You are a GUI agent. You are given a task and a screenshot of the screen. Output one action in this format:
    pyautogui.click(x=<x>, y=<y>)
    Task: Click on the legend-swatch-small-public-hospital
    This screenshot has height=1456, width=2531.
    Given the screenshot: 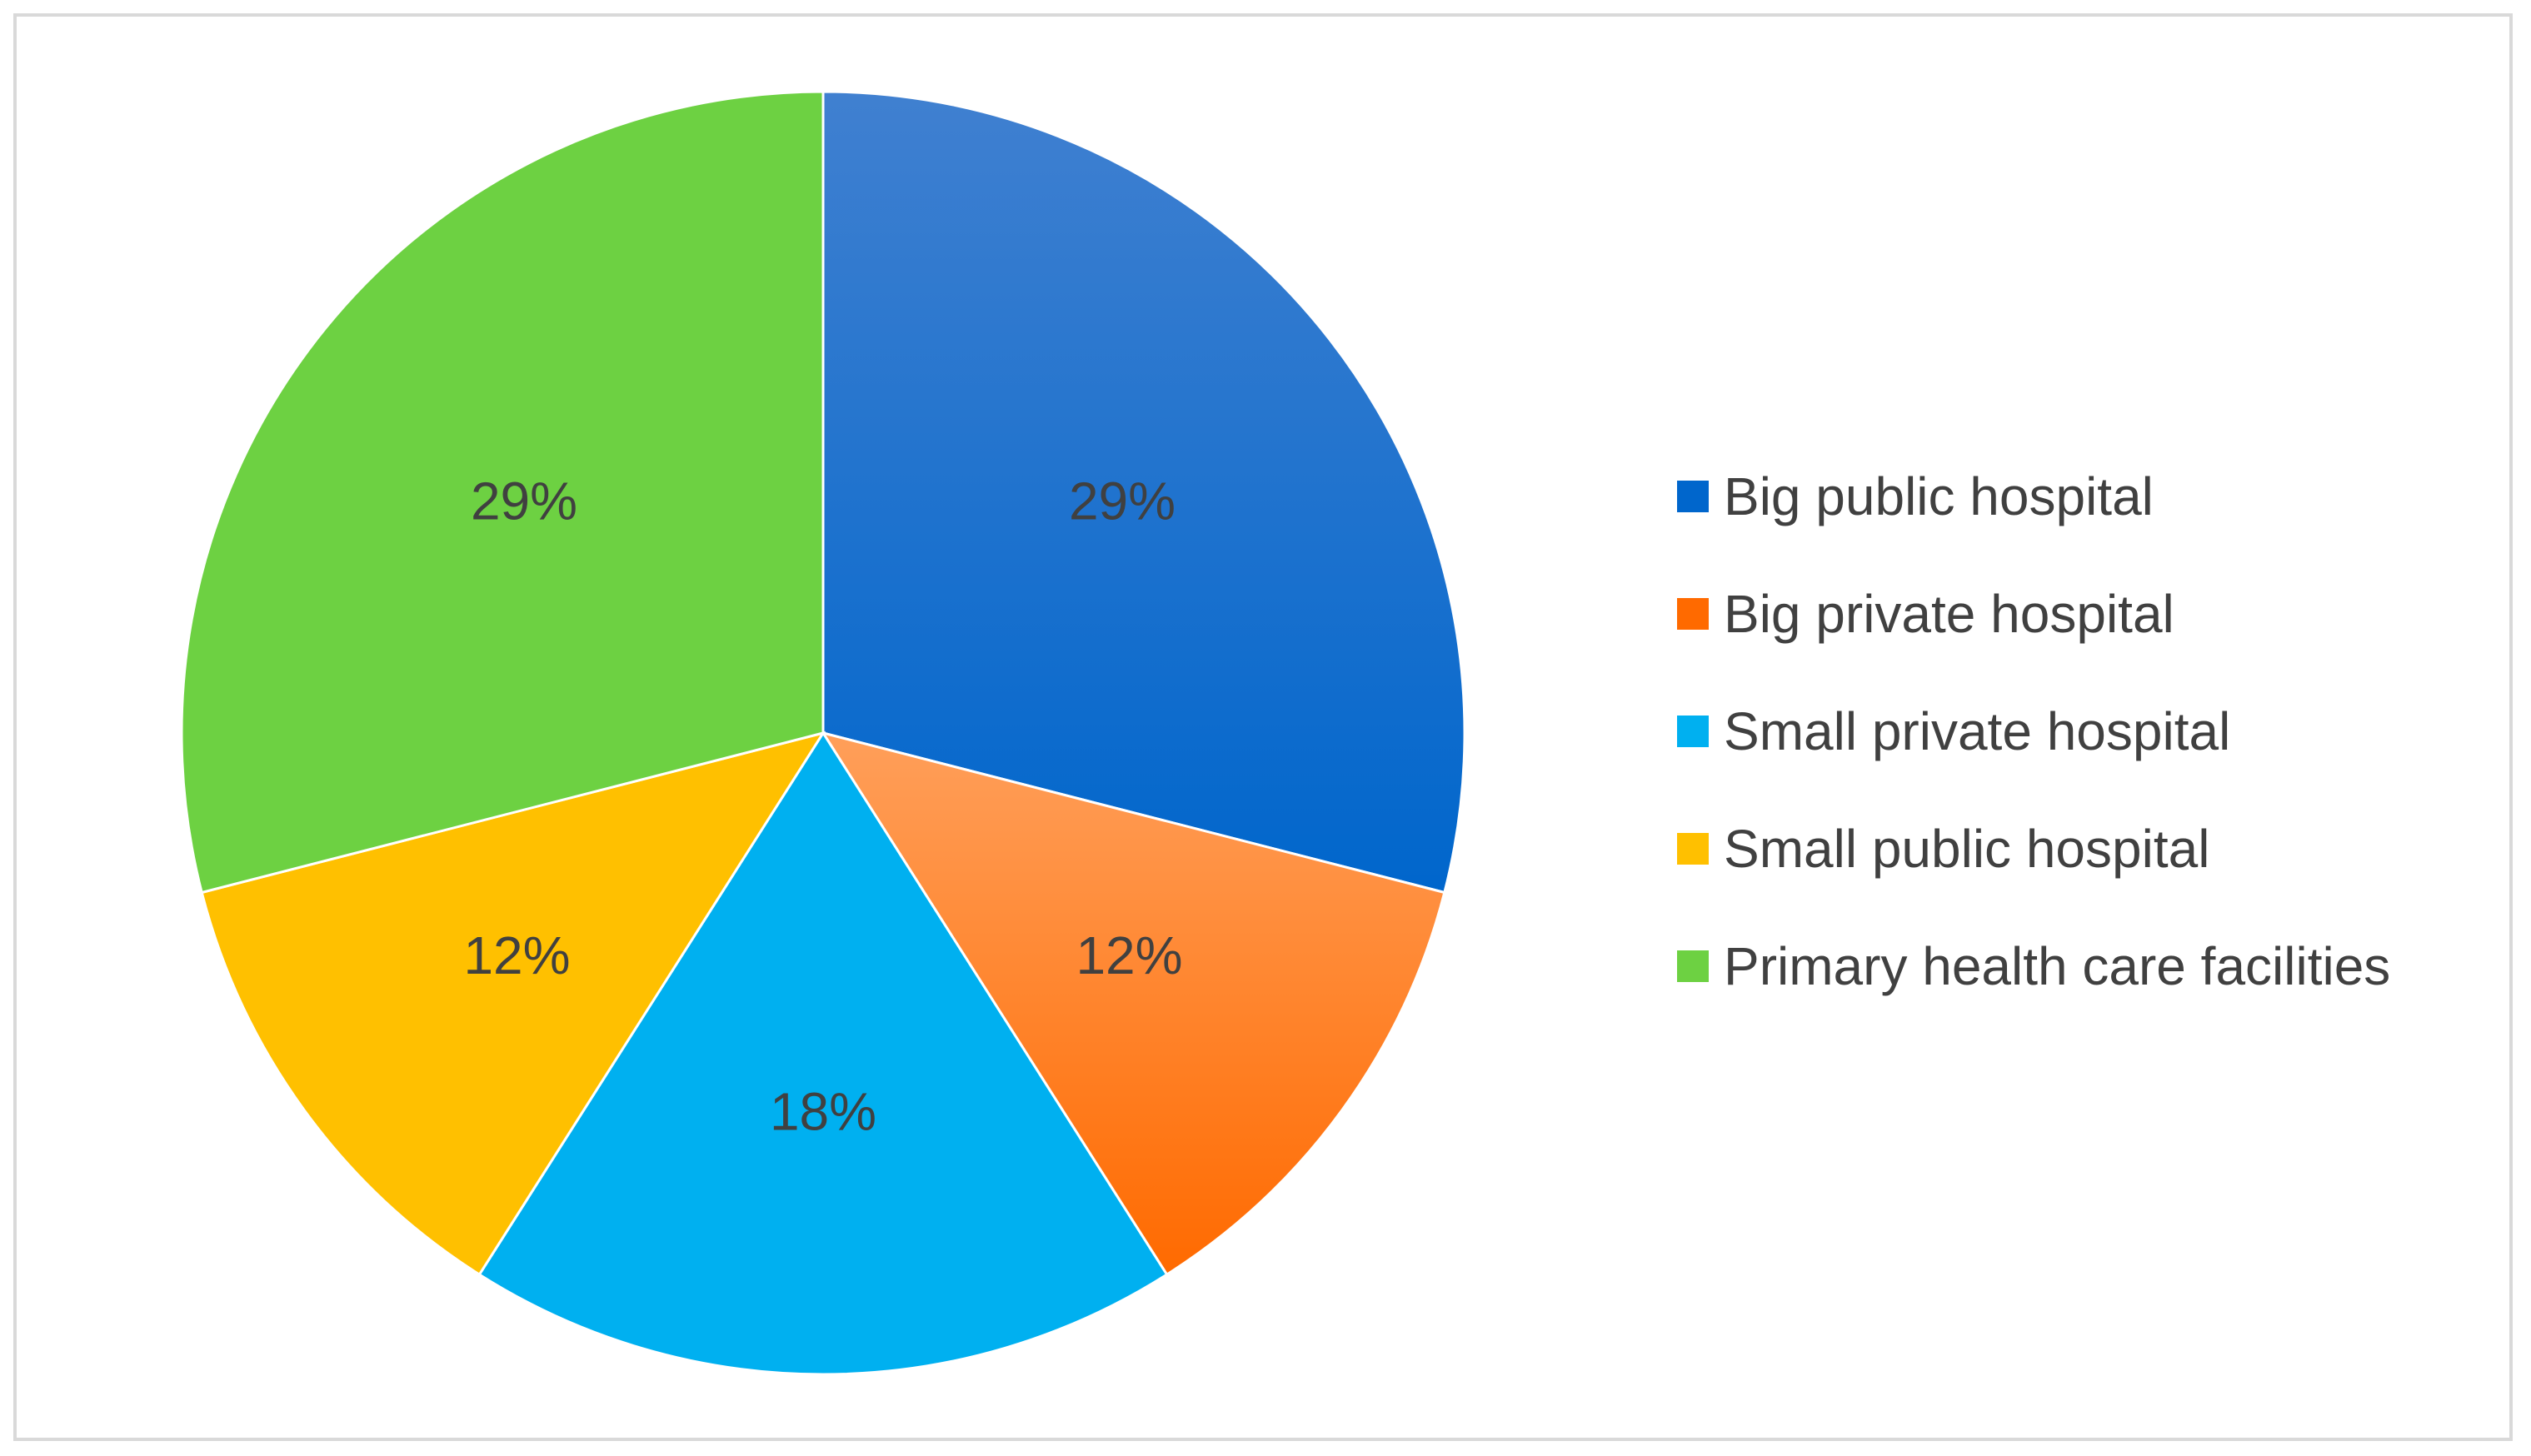 What is the action you would take?
    pyautogui.click(x=1693, y=849)
    